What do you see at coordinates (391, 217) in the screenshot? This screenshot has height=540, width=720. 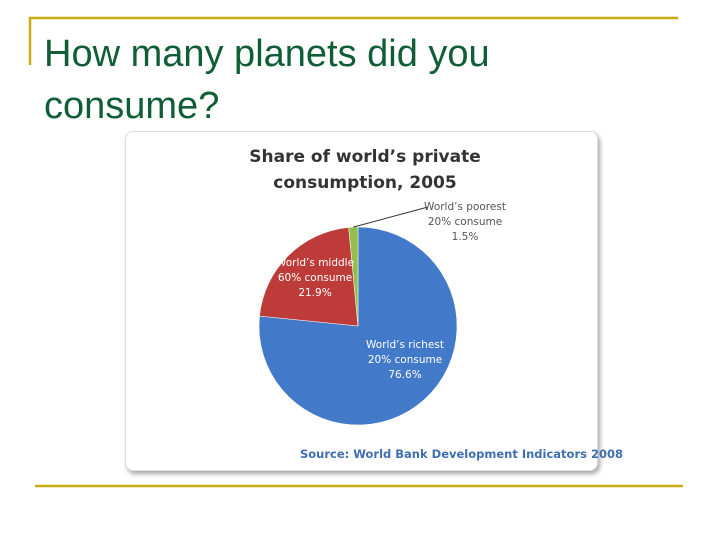 I see `leader-line` at bounding box center [391, 217].